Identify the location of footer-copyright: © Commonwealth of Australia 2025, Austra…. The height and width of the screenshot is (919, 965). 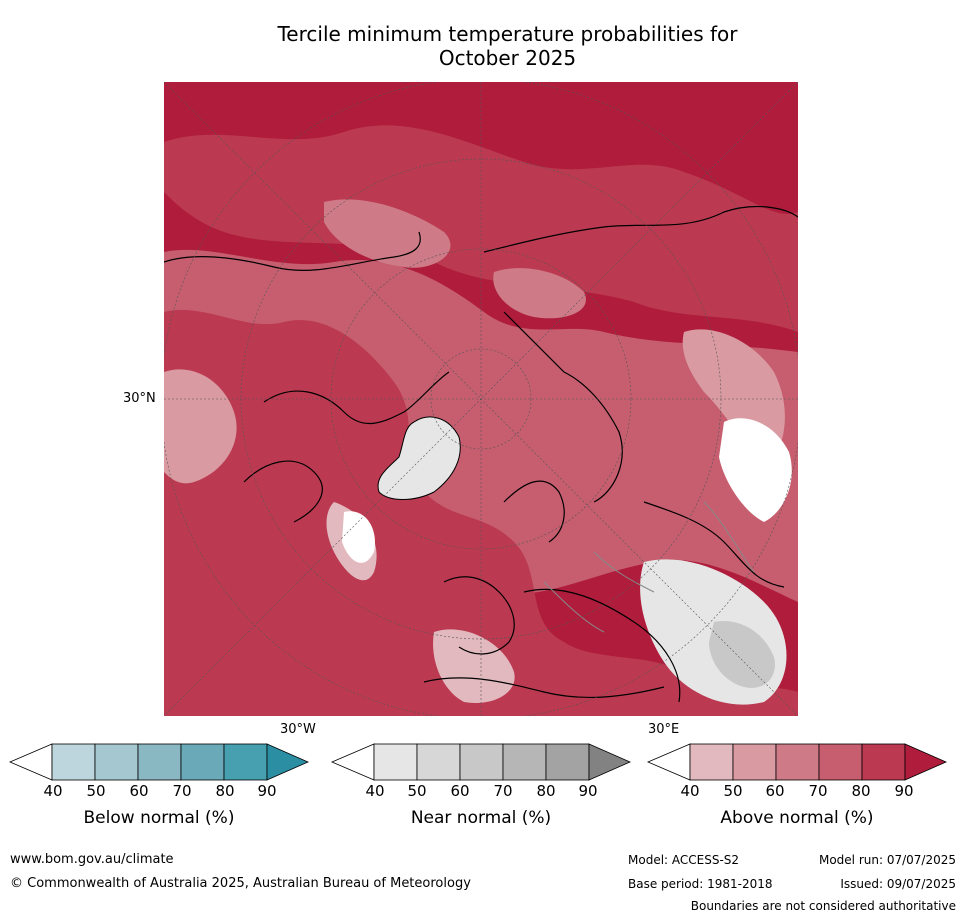
(240, 883).